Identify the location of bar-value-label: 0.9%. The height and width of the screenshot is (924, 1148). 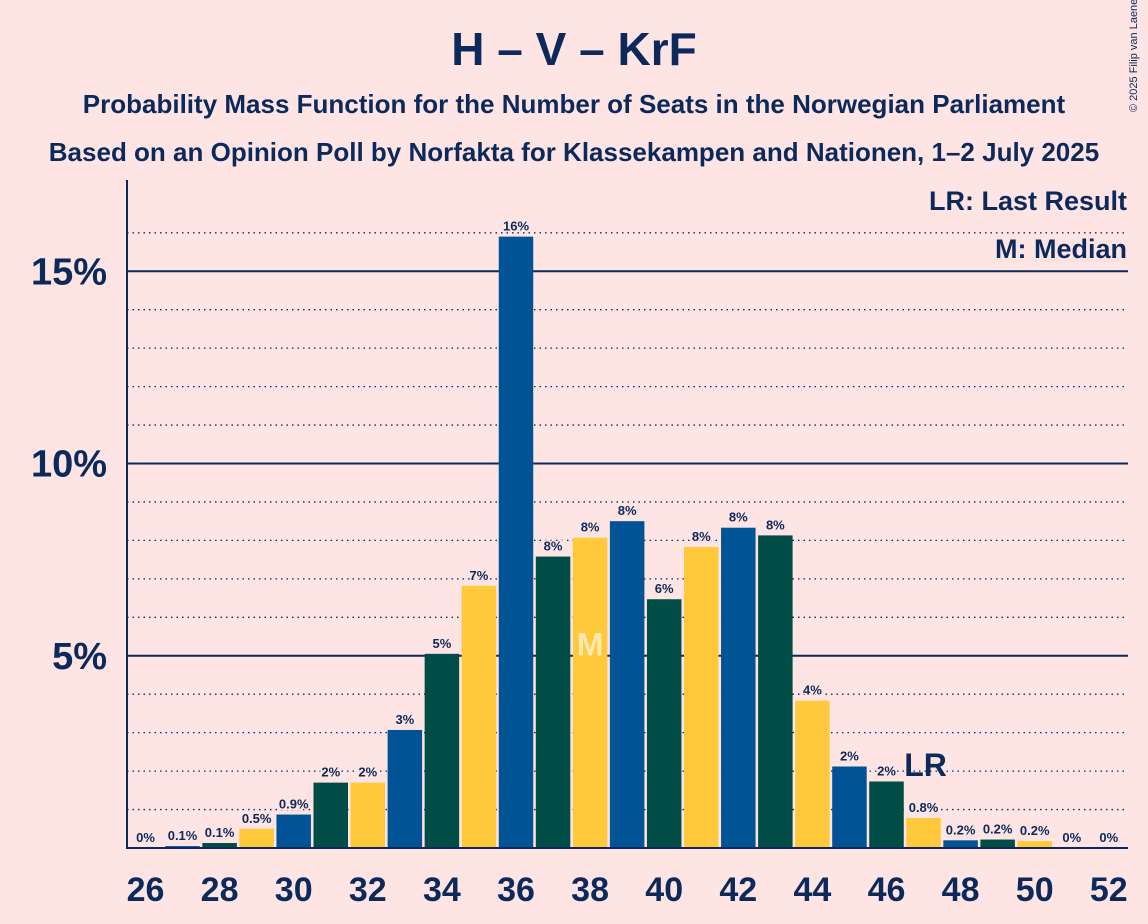
(294, 804).